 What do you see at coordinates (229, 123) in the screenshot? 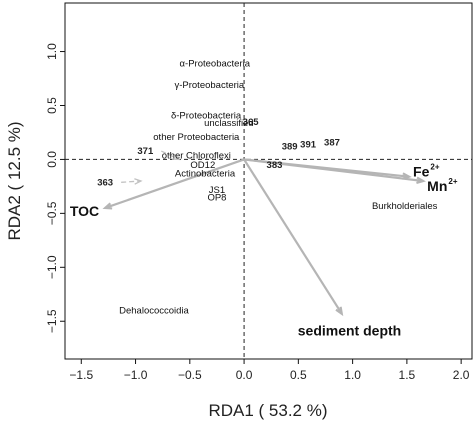
I see `taxon-label: unclassified` at bounding box center [229, 123].